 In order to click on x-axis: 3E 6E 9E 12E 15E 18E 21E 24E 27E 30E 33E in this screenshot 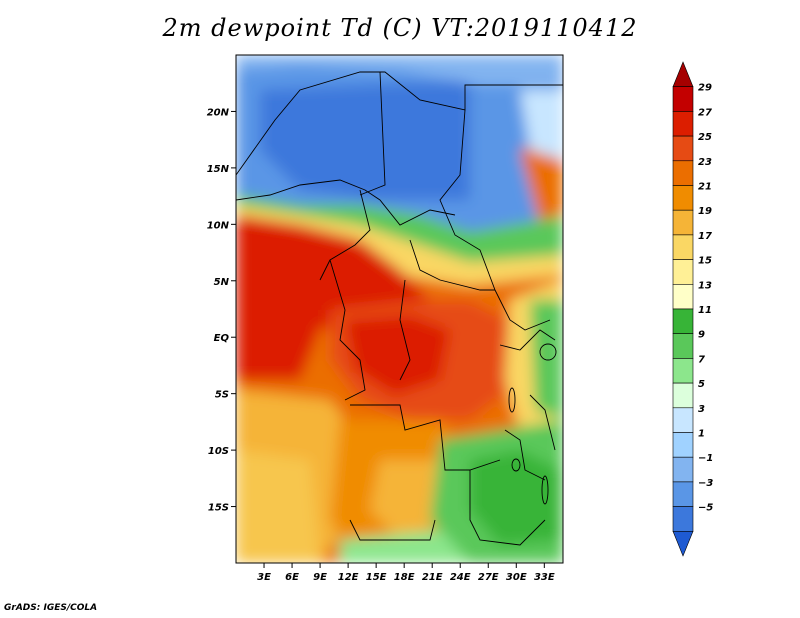, I will do `click(406, 573)`.